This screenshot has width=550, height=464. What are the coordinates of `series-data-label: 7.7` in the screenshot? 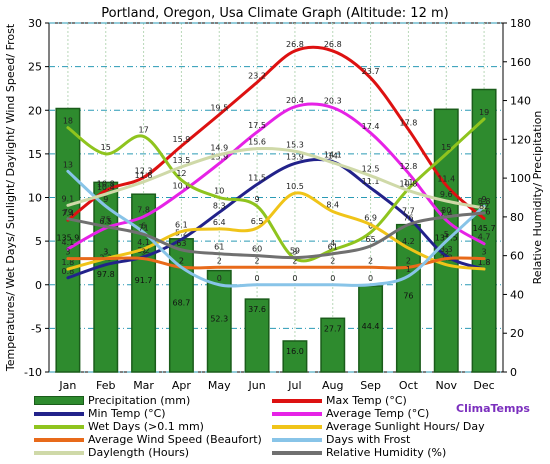 It's located at (408, 211).